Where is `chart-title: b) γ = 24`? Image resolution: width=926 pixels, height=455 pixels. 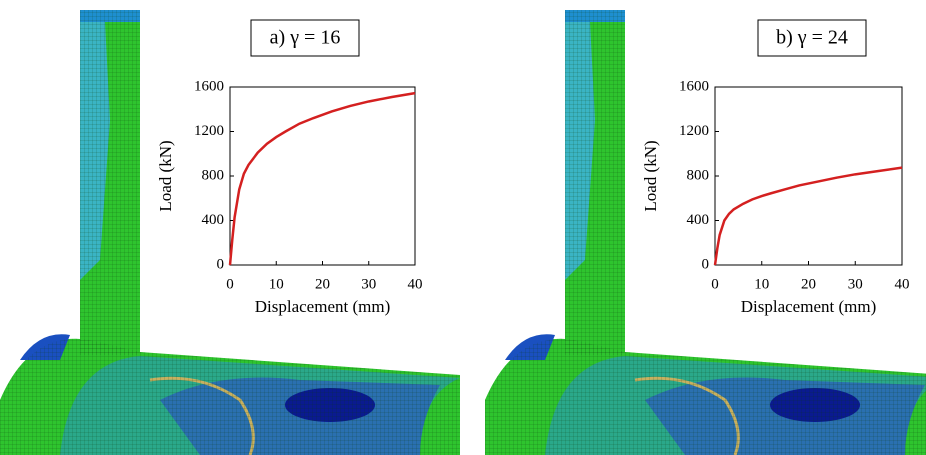
chart-title: b) γ = 24 is located at coordinates (812, 38).